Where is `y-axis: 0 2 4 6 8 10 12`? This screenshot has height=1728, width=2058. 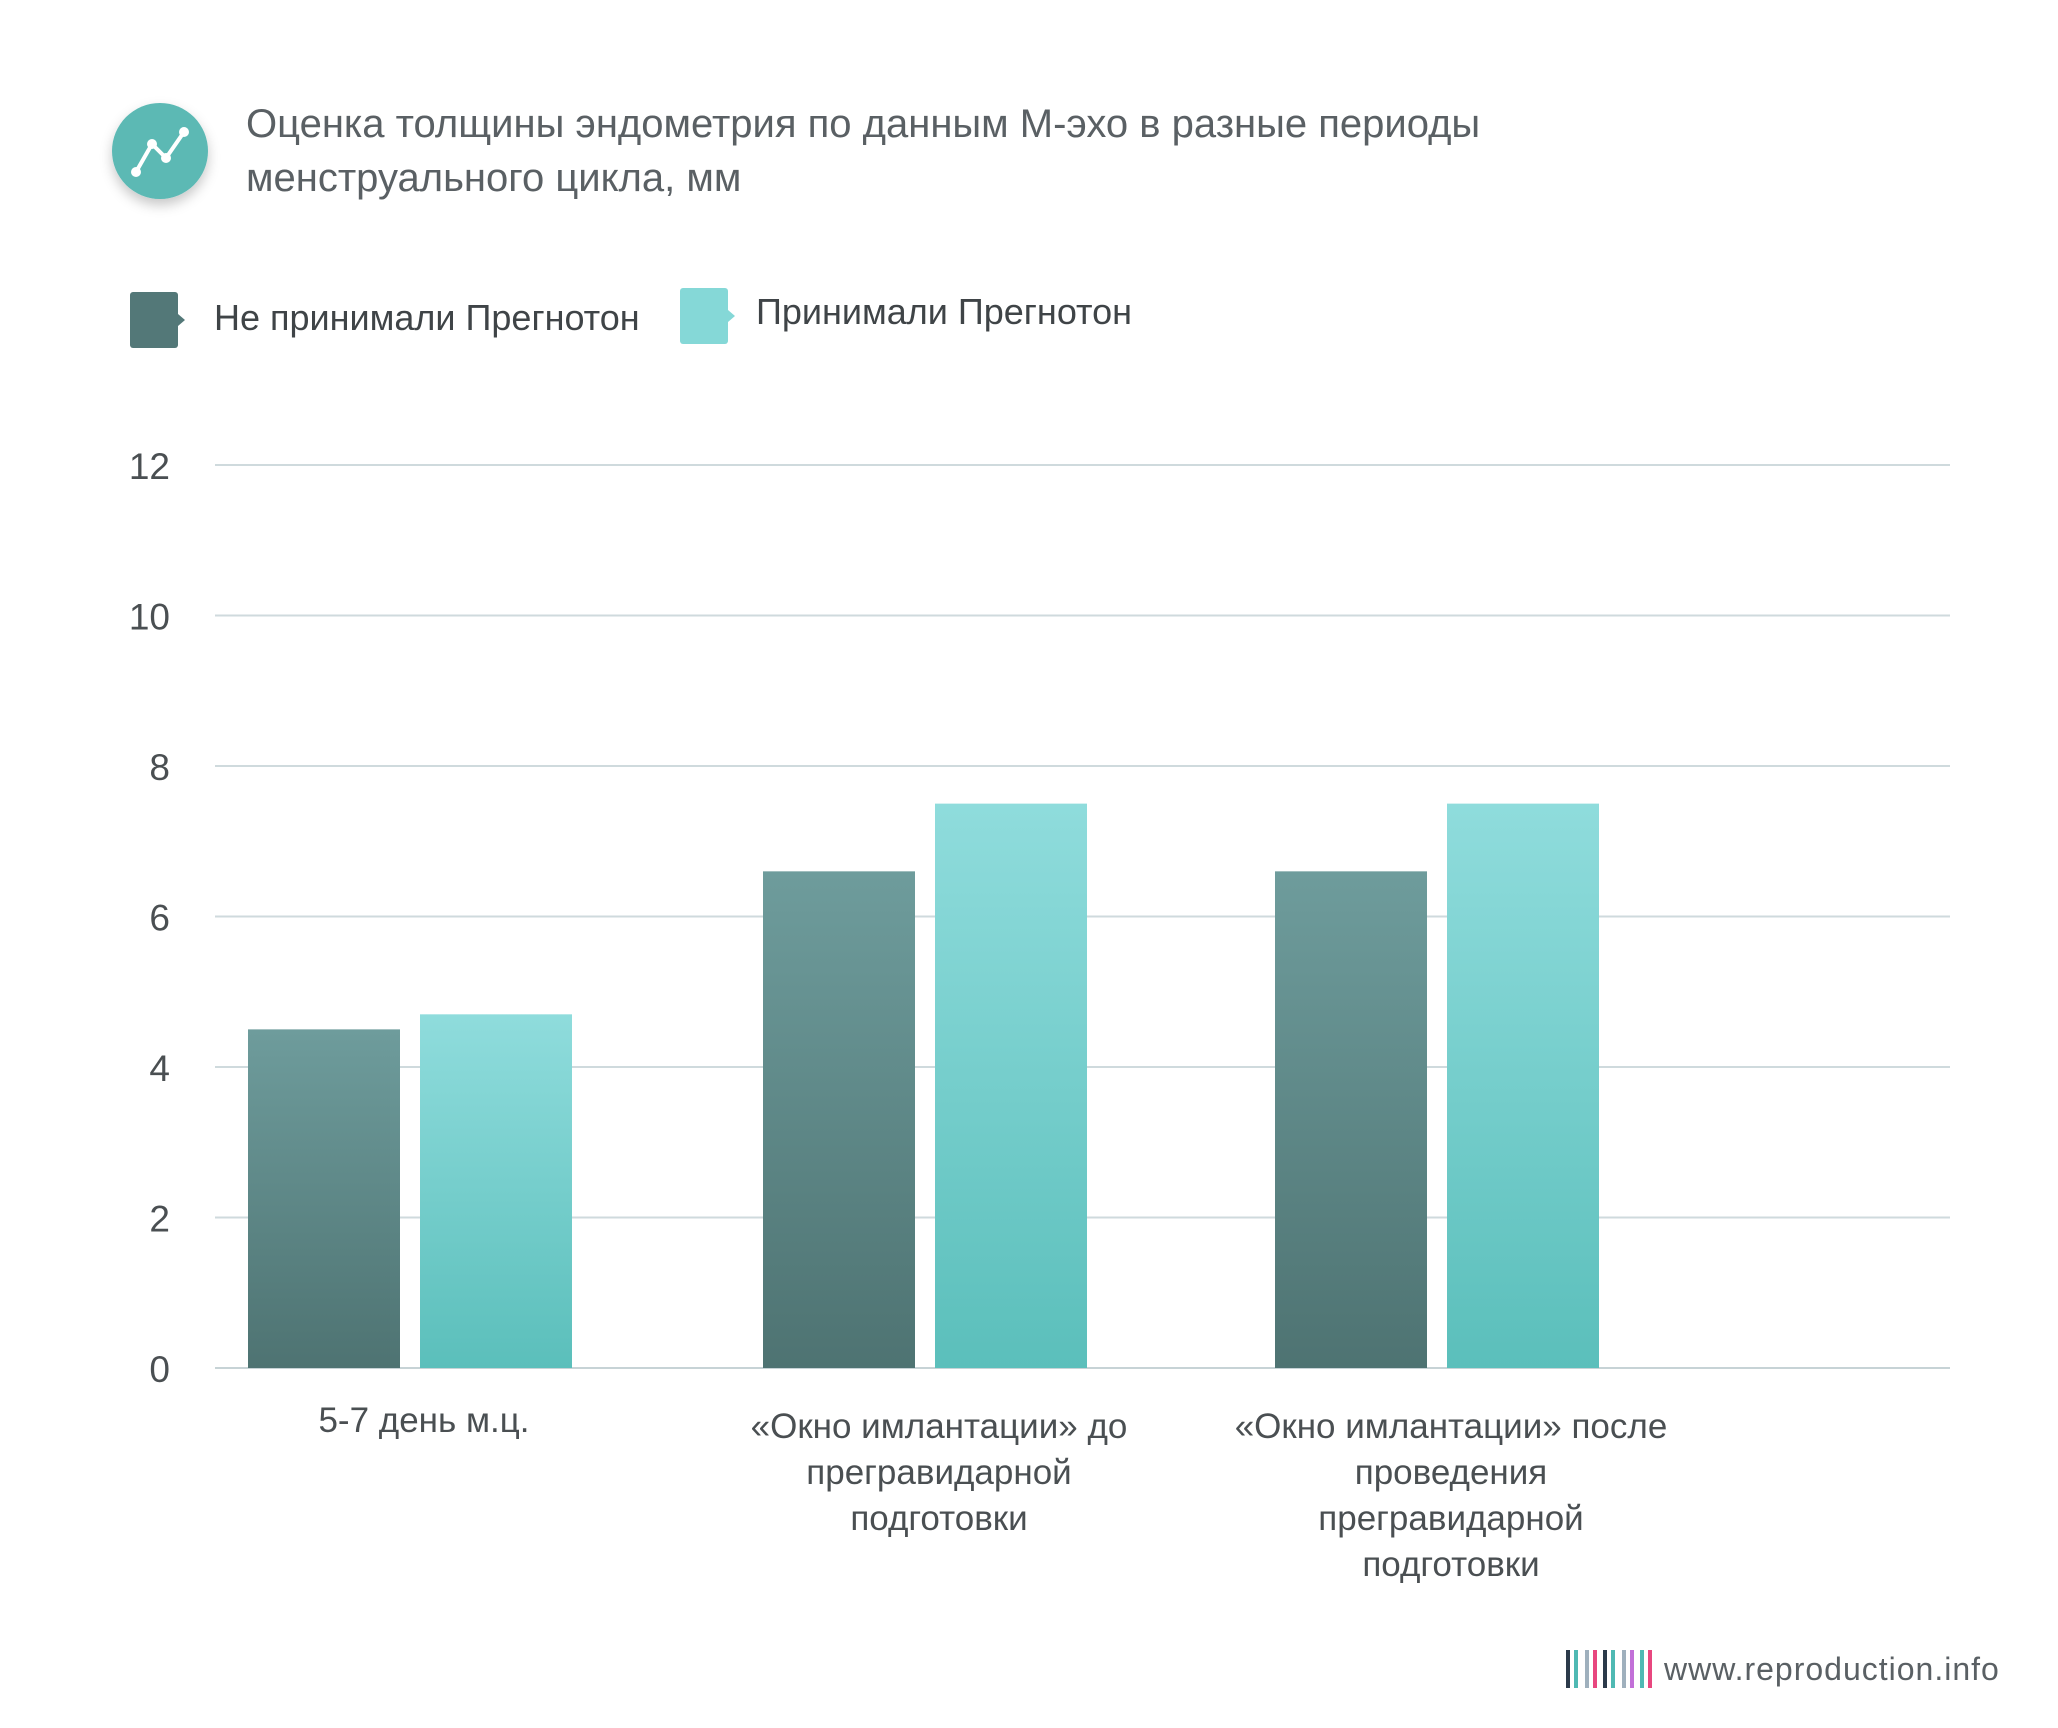 y-axis: 0 2 4 6 8 10 12 is located at coordinates (149, 918).